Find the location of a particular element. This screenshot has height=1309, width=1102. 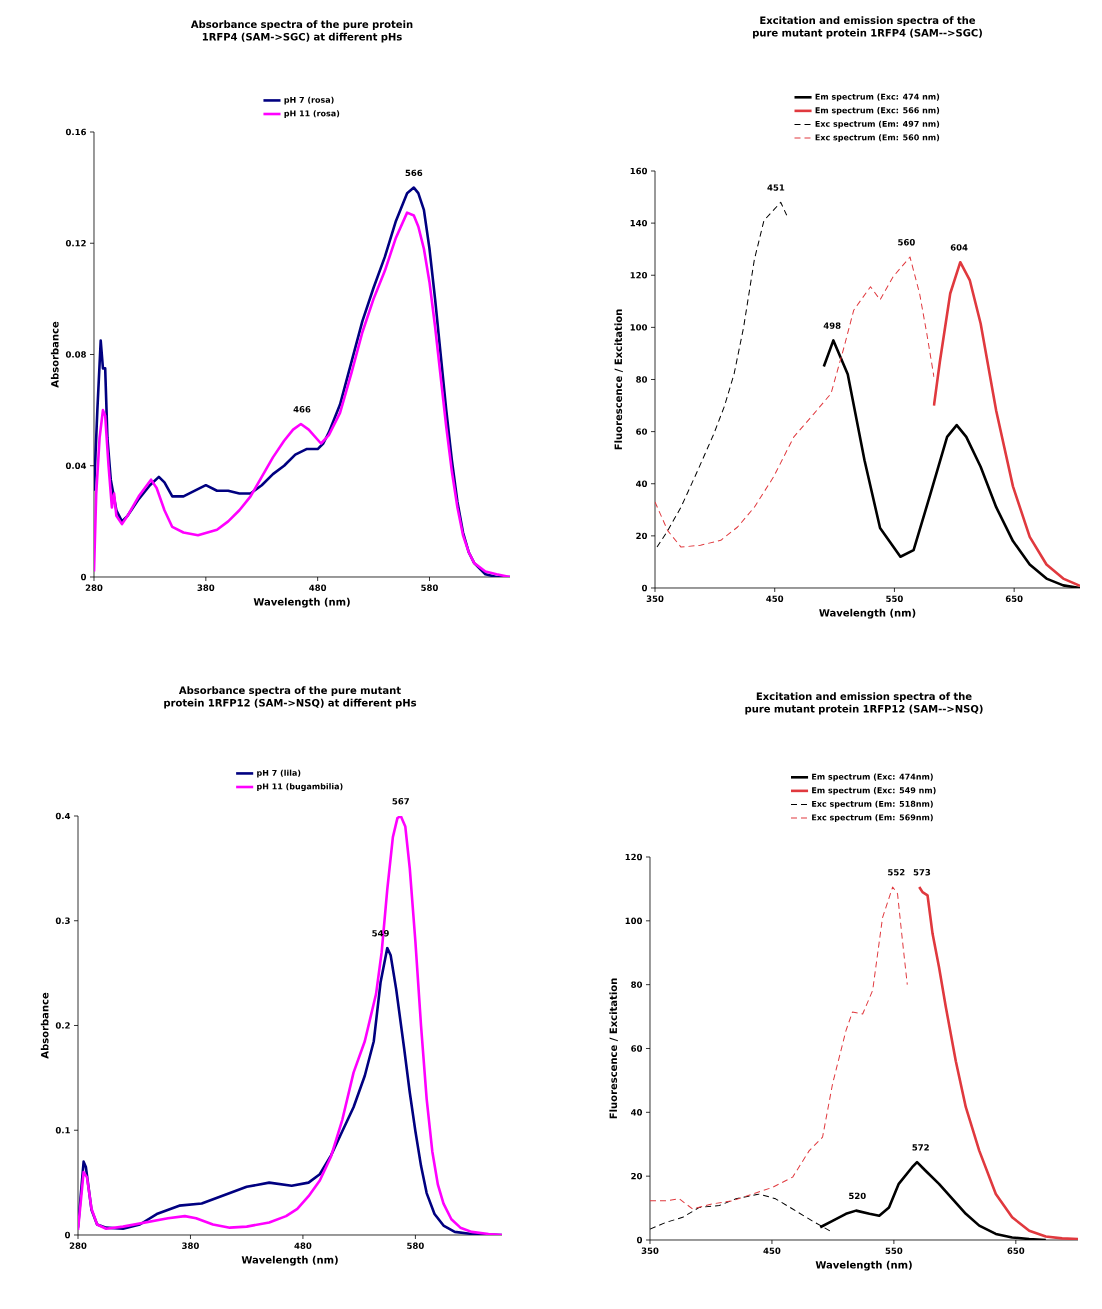

legend-label: Em spectrum (Exc: 566 nm) is located at coordinates (877, 111).